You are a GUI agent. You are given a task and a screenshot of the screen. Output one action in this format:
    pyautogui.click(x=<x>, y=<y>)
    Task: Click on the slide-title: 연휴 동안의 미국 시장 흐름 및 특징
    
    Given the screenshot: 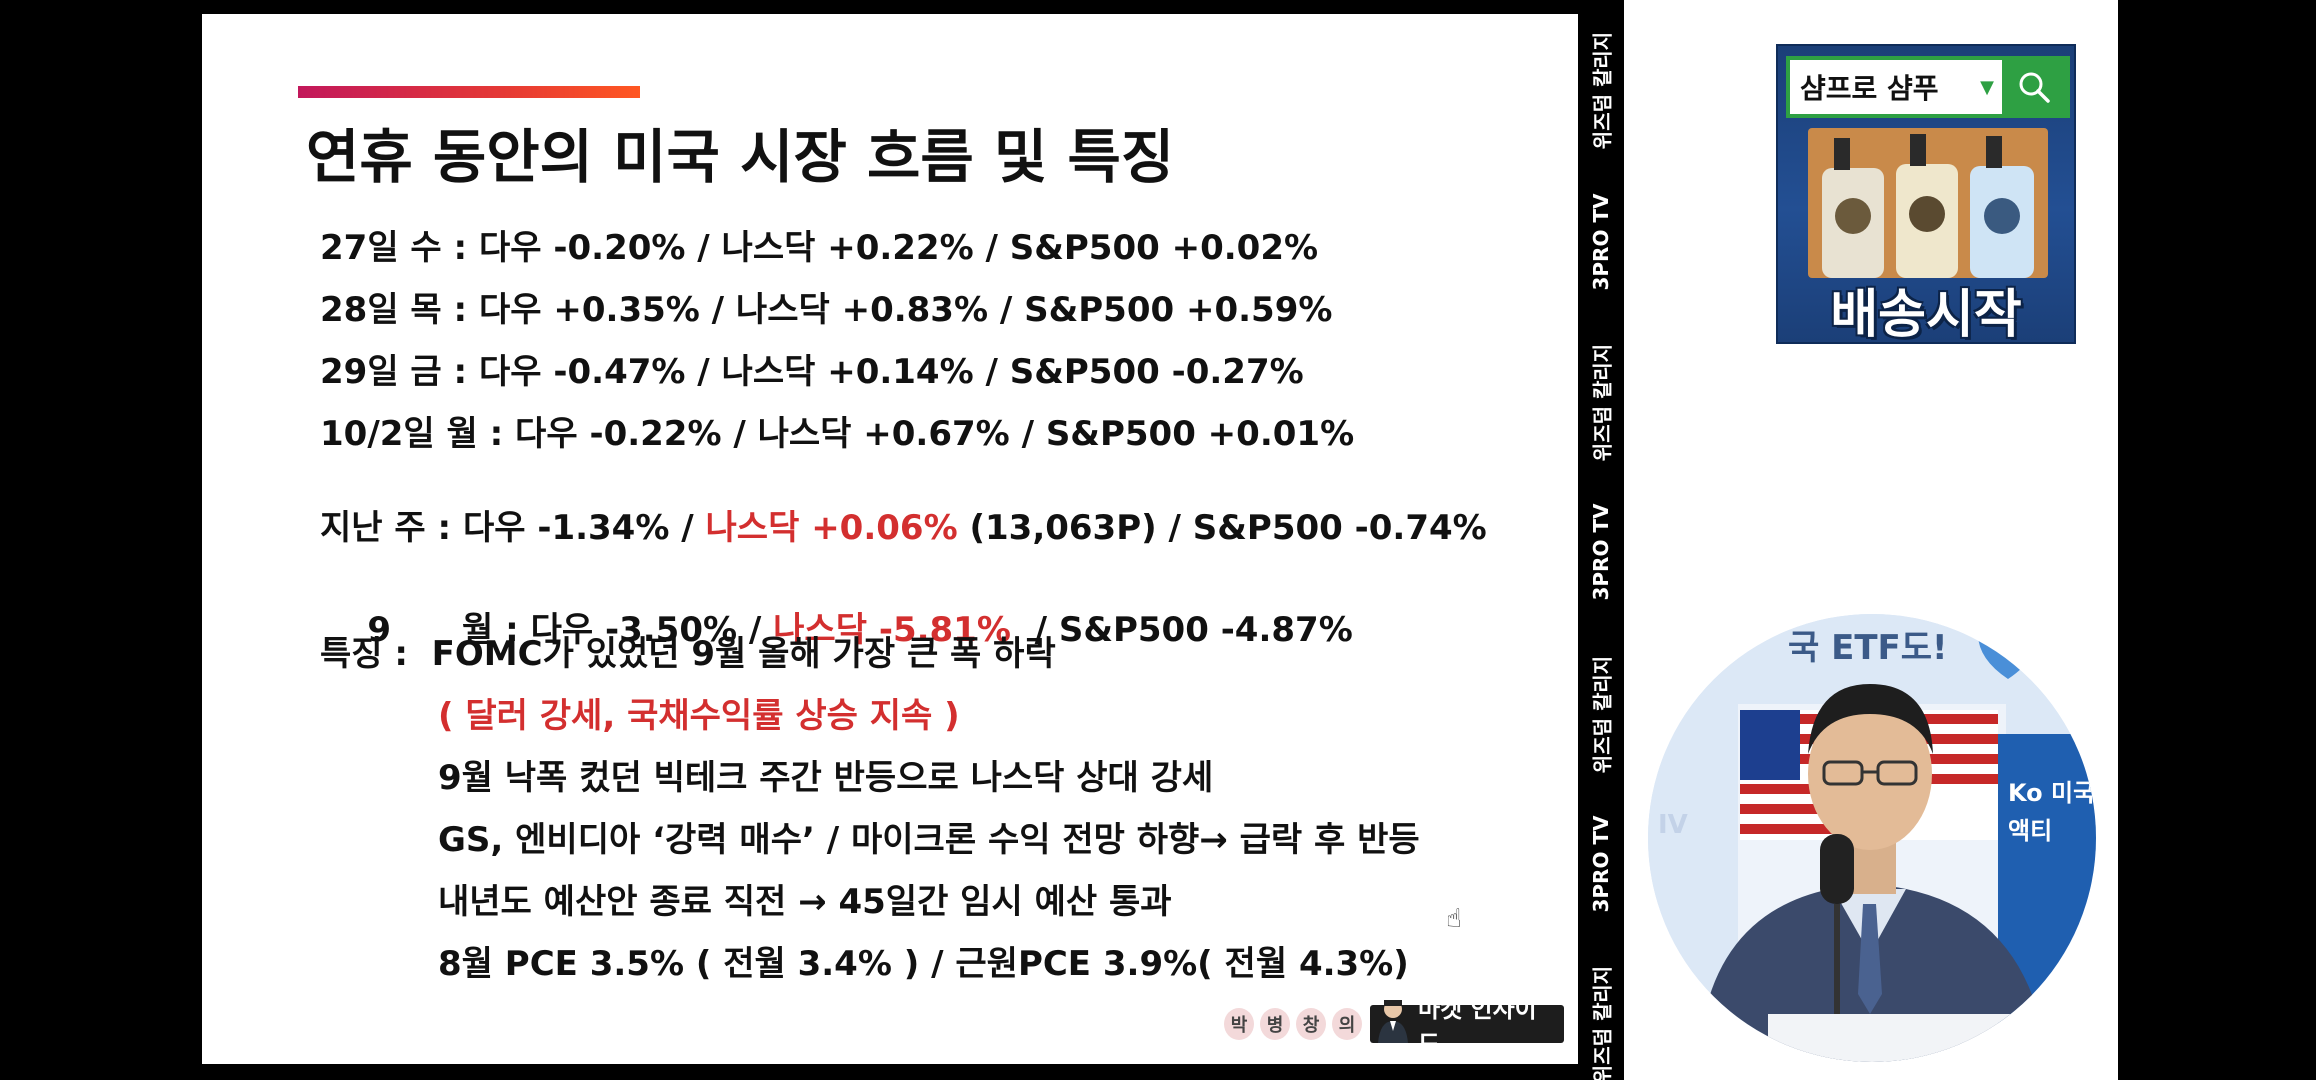 What is the action you would take?
    pyautogui.click(x=740, y=157)
    